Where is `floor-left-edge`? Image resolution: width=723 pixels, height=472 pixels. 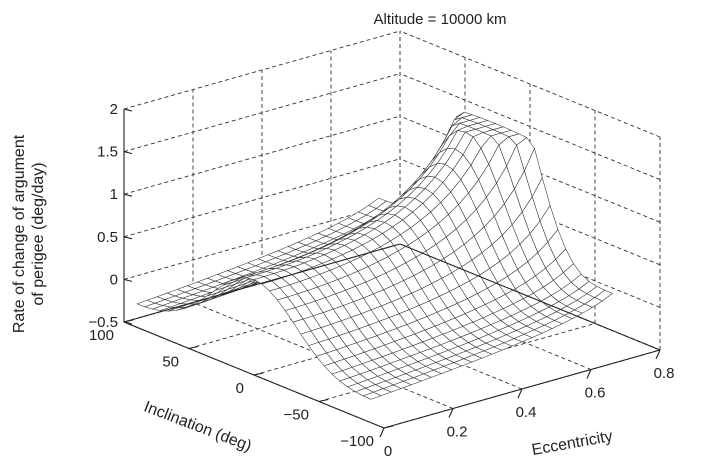
floor-left-edge is located at coordinates (262, 283).